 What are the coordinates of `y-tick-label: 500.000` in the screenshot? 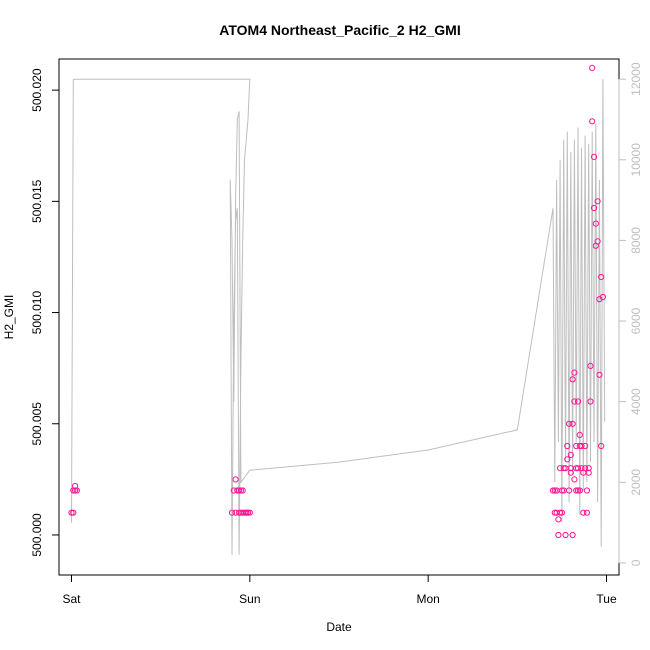 It's located at (37, 535).